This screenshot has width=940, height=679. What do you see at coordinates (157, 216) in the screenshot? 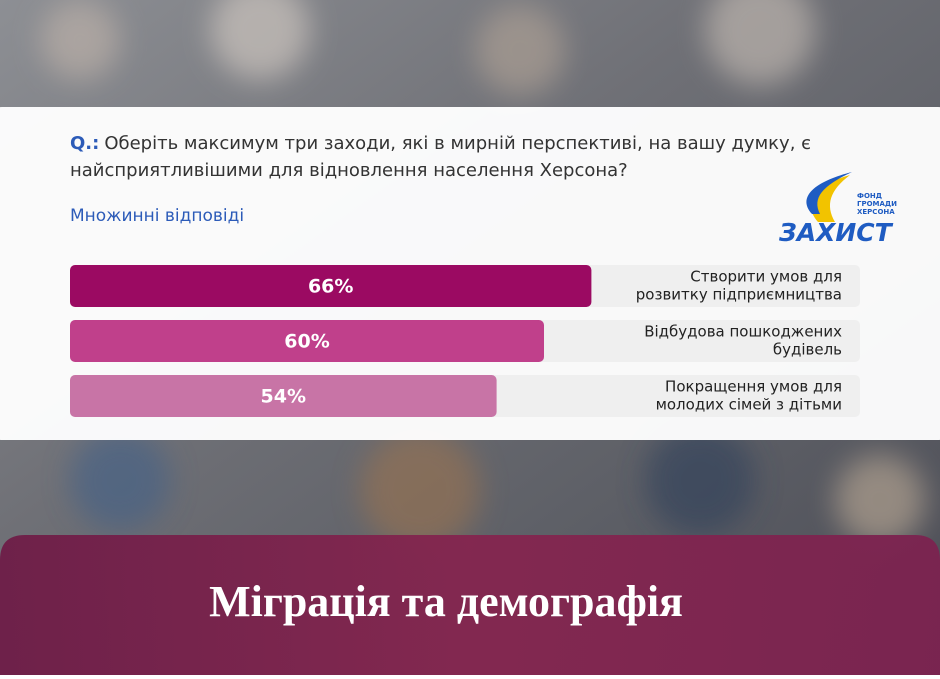
I see `subtitle: Множинні відповіді` at bounding box center [157, 216].